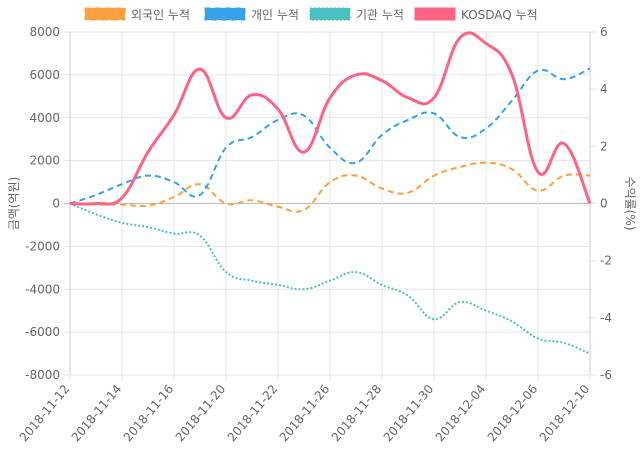  What do you see at coordinates (45, 413) in the screenshot?
I see `x-tick-label: 2018-11-12` at bounding box center [45, 413].